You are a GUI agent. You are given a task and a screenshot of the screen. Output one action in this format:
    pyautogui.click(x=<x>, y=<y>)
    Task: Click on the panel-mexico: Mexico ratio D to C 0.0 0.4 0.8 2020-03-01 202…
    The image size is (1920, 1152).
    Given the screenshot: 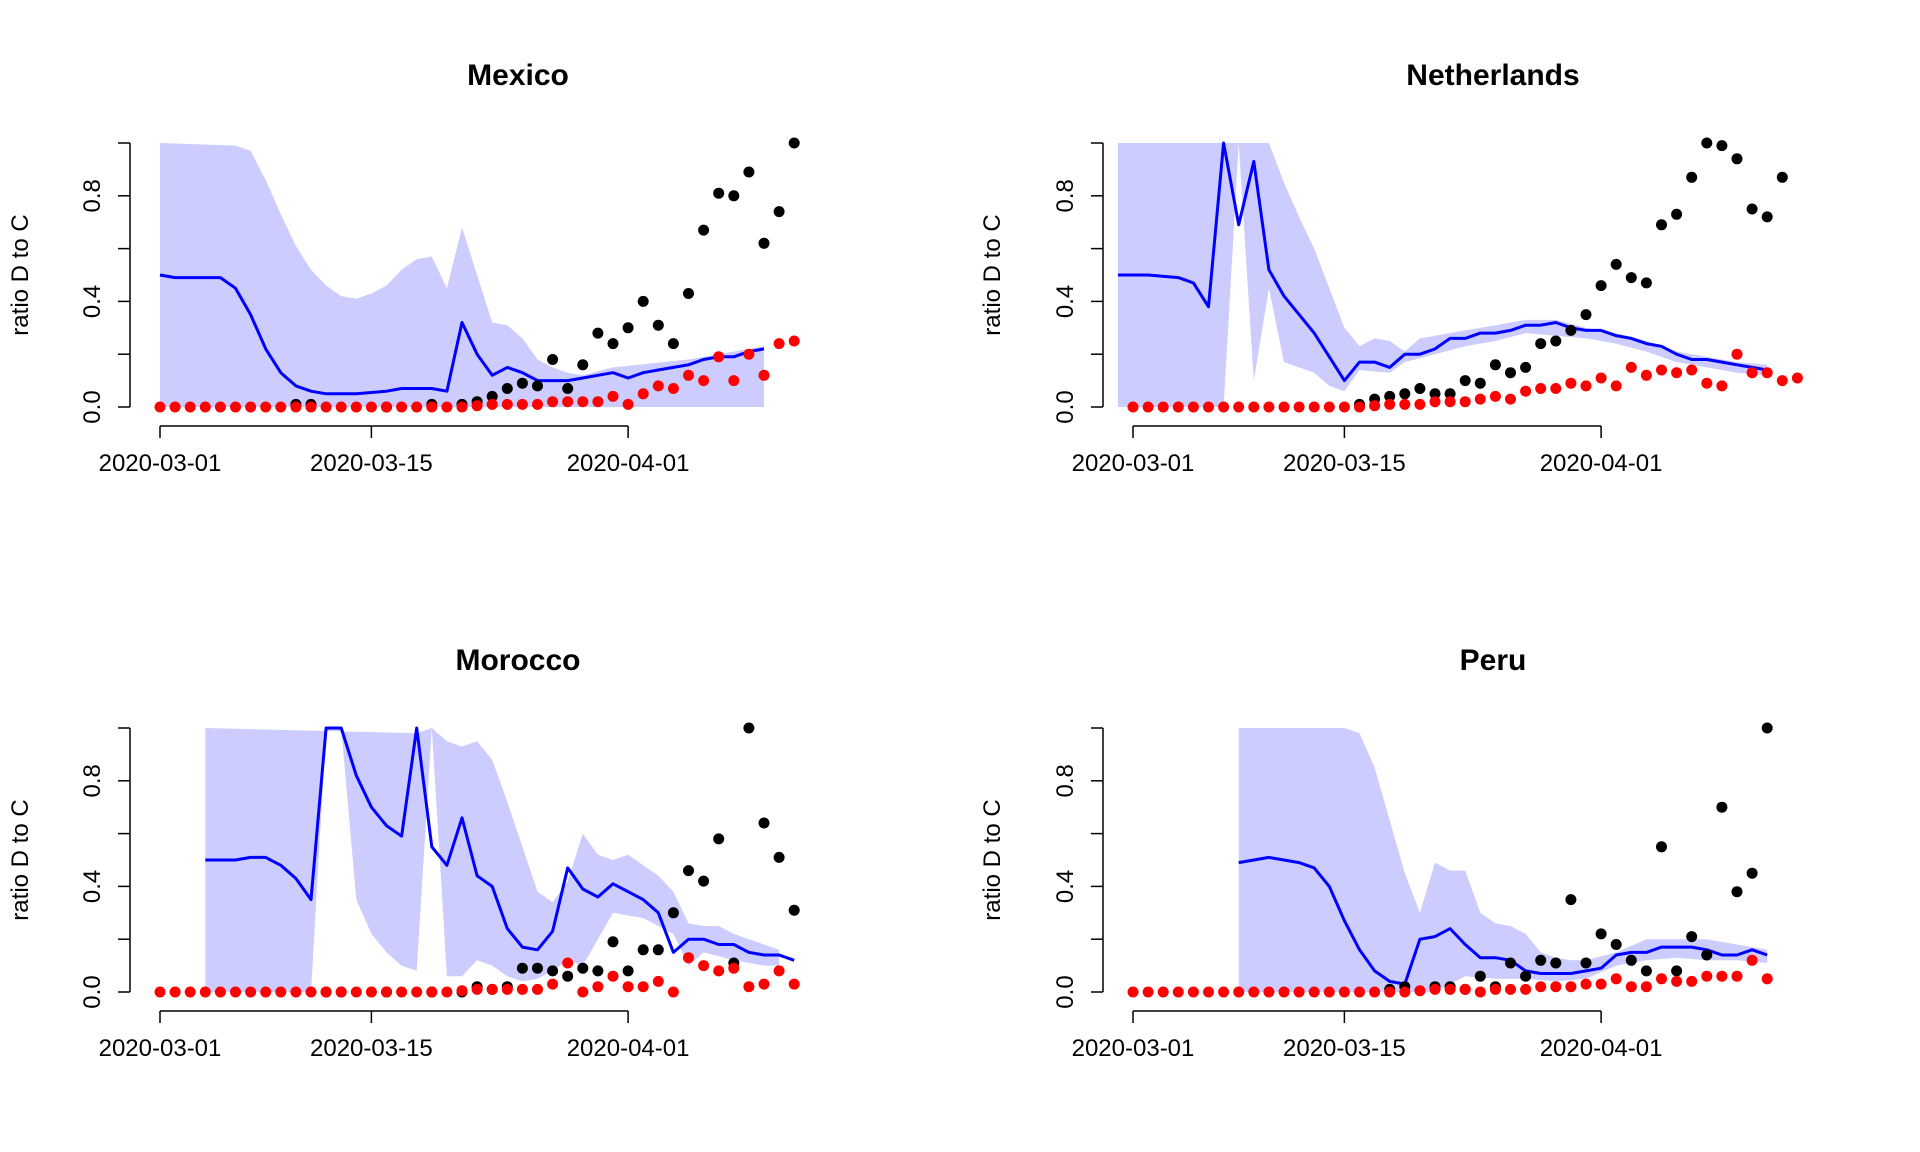 What is the action you would take?
    pyautogui.click(x=403, y=268)
    